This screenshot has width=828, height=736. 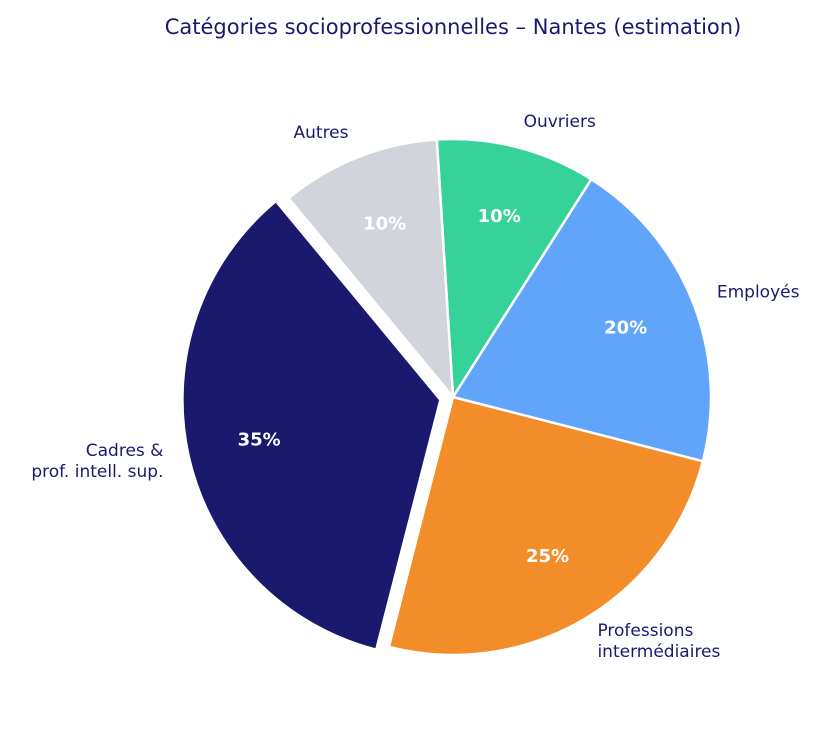 What do you see at coordinates (658, 641) in the screenshot?
I see `category-label: Professions intermédiaires` at bounding box center [658, 641].